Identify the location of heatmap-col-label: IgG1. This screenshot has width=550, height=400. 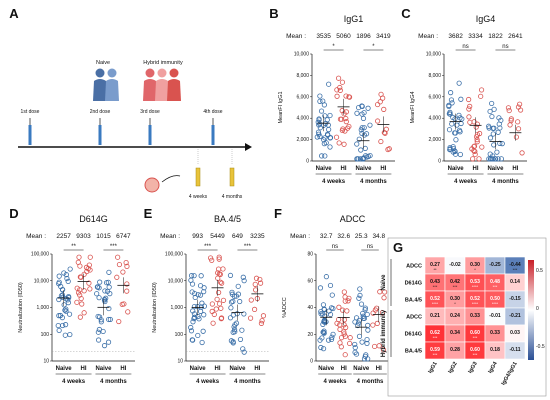
(432, 368).